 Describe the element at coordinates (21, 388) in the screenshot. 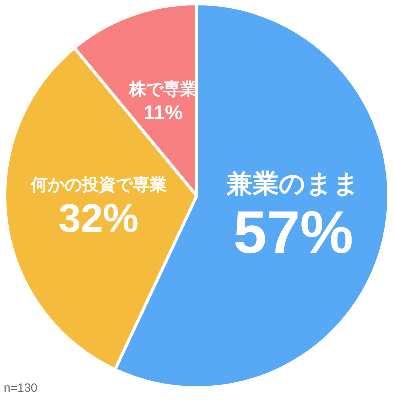

I see `text: n=130` at that location.